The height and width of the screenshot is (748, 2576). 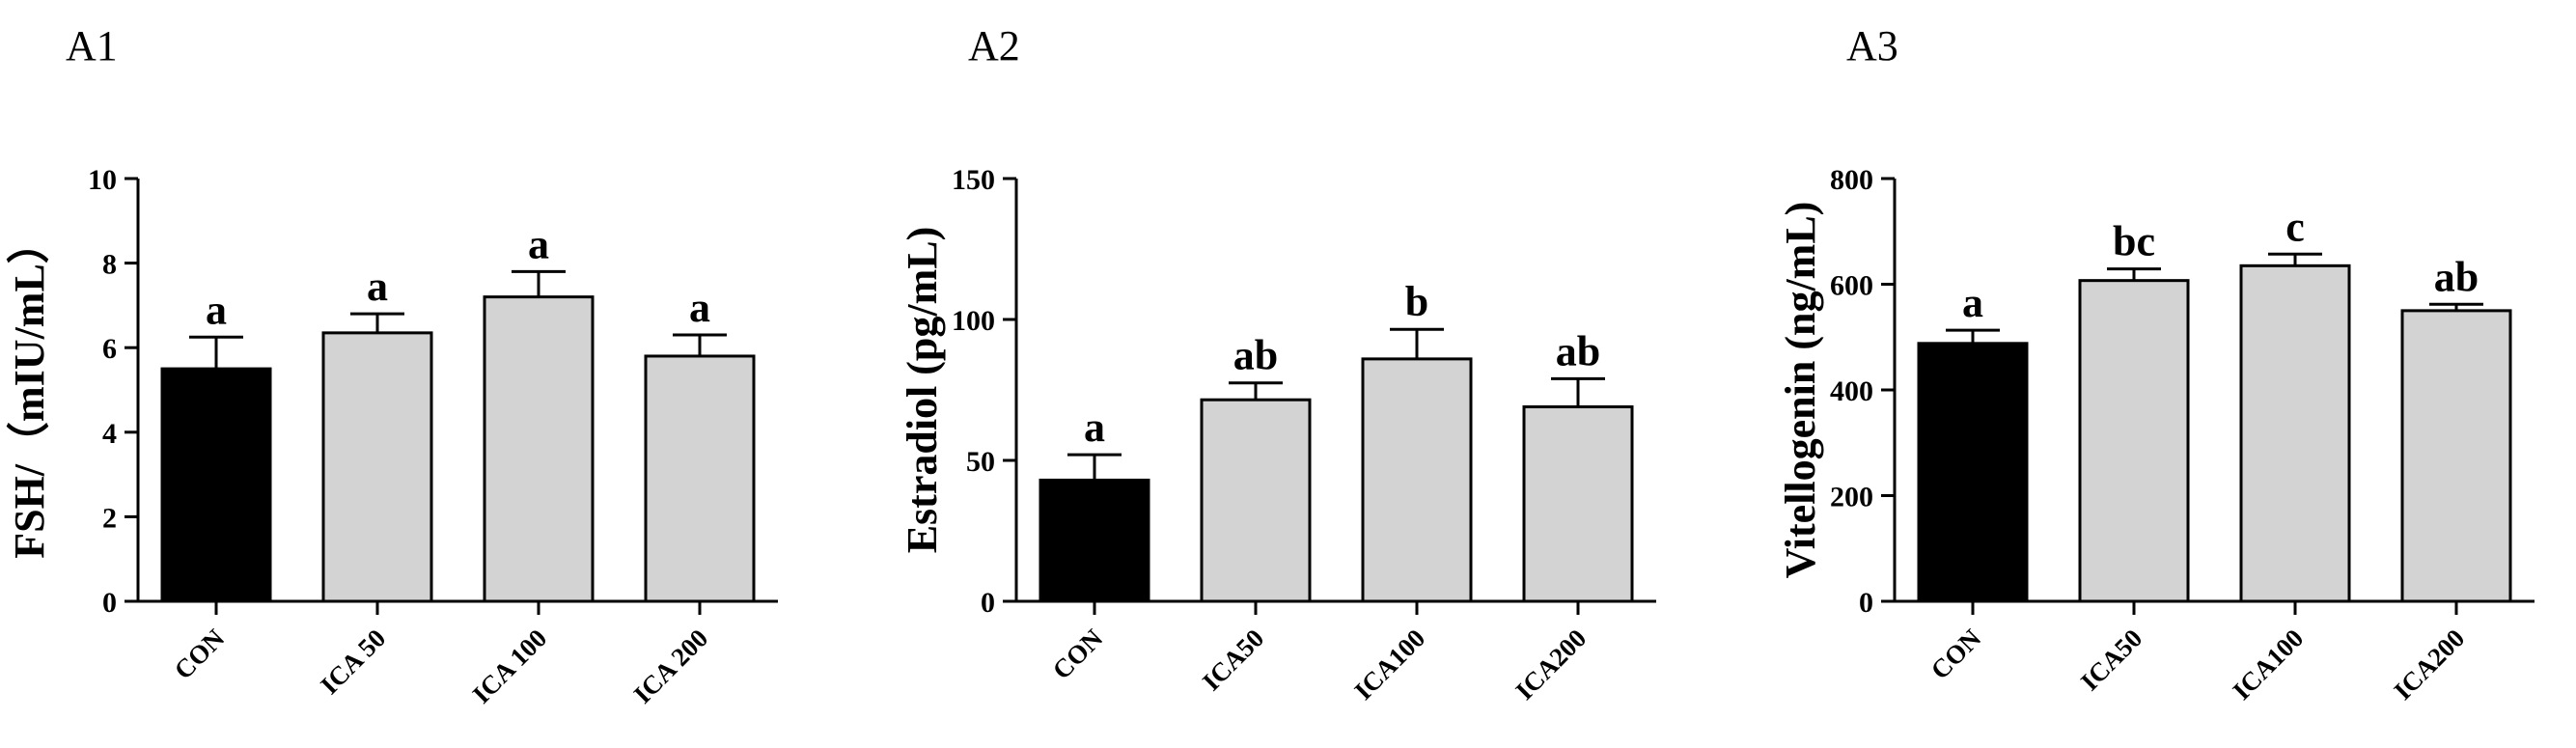 I want to click on y-tick-label: 600, so click(x=1851, y=286).